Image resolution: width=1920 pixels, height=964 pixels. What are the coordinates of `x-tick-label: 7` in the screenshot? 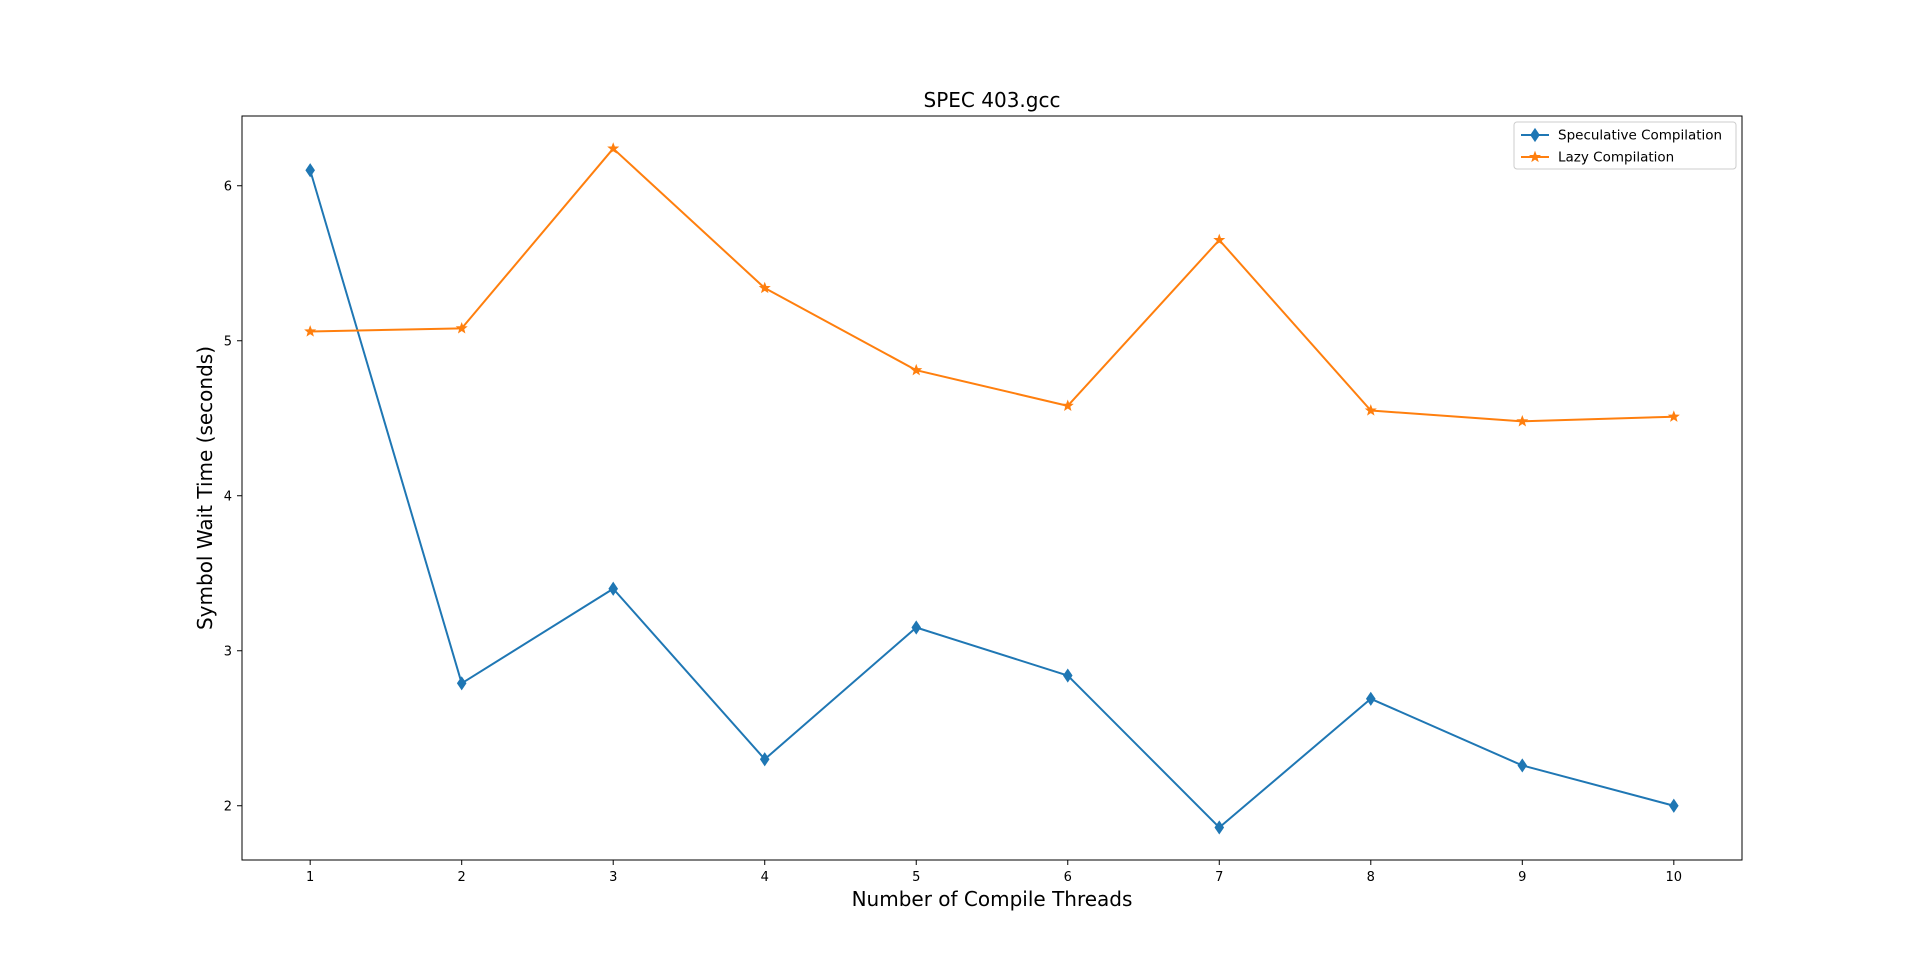 It's located at (1219, 877).